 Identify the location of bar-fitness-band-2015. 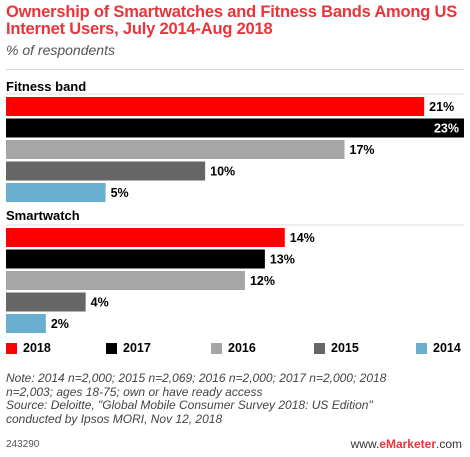
(106, 171).